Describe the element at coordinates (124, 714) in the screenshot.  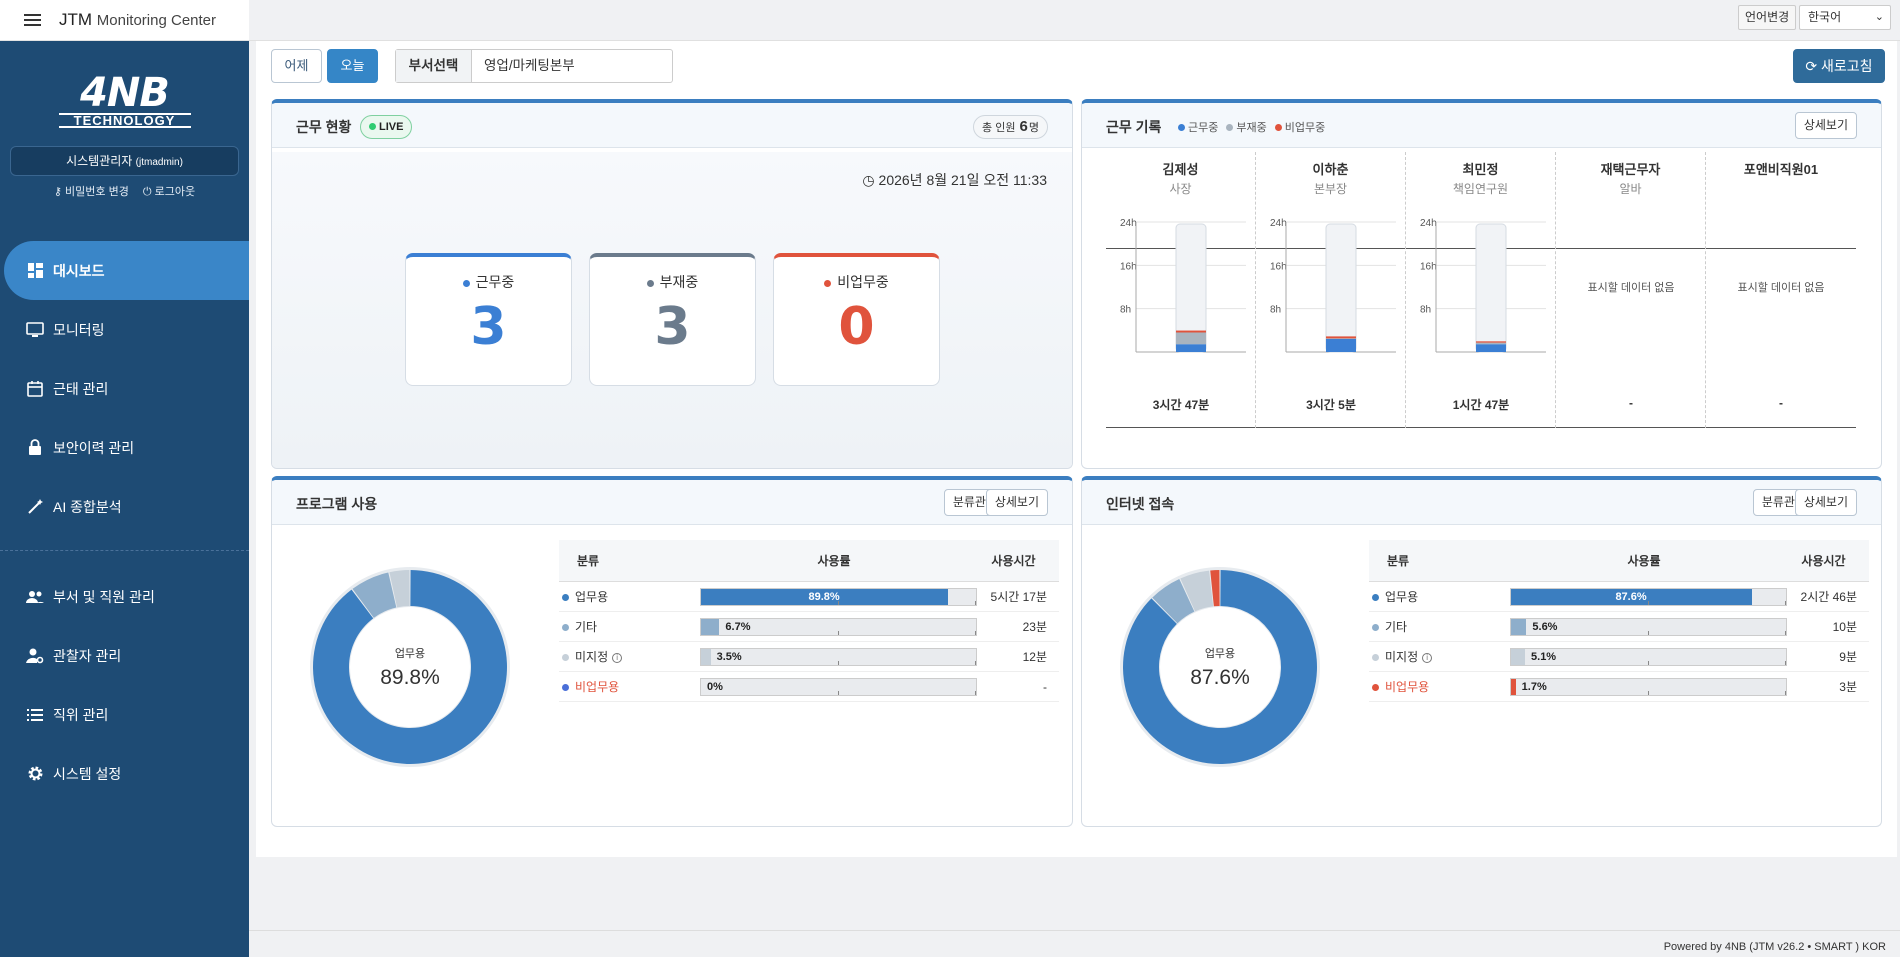
I see `sidebar-item-positions: 직위 관리` at that location.